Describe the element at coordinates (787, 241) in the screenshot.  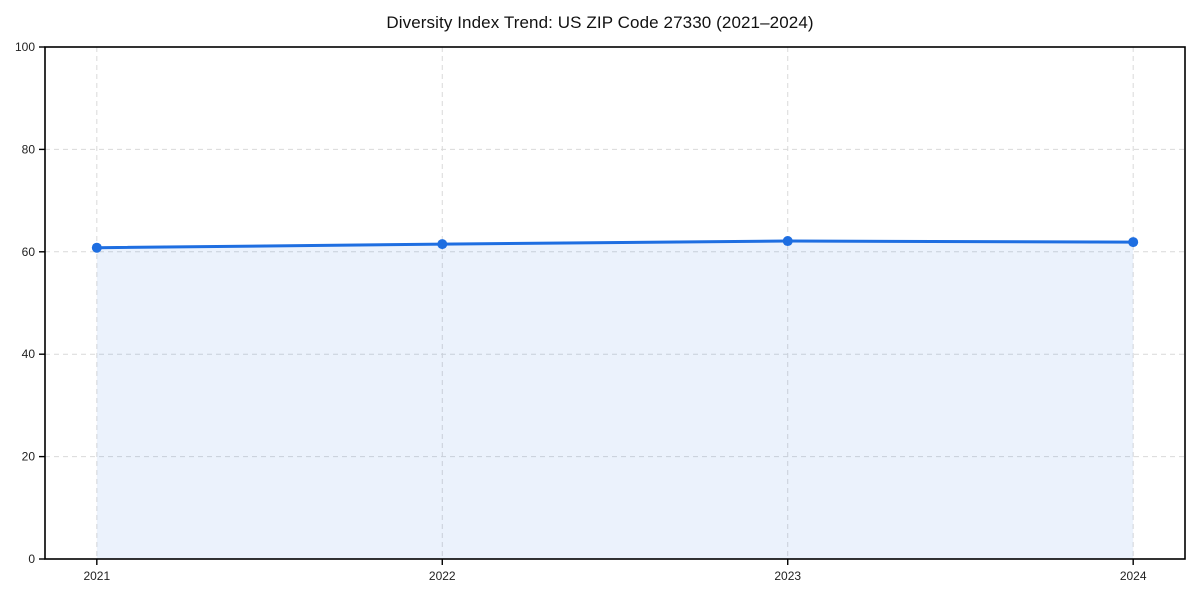
I see `data-point-2023` at that location.